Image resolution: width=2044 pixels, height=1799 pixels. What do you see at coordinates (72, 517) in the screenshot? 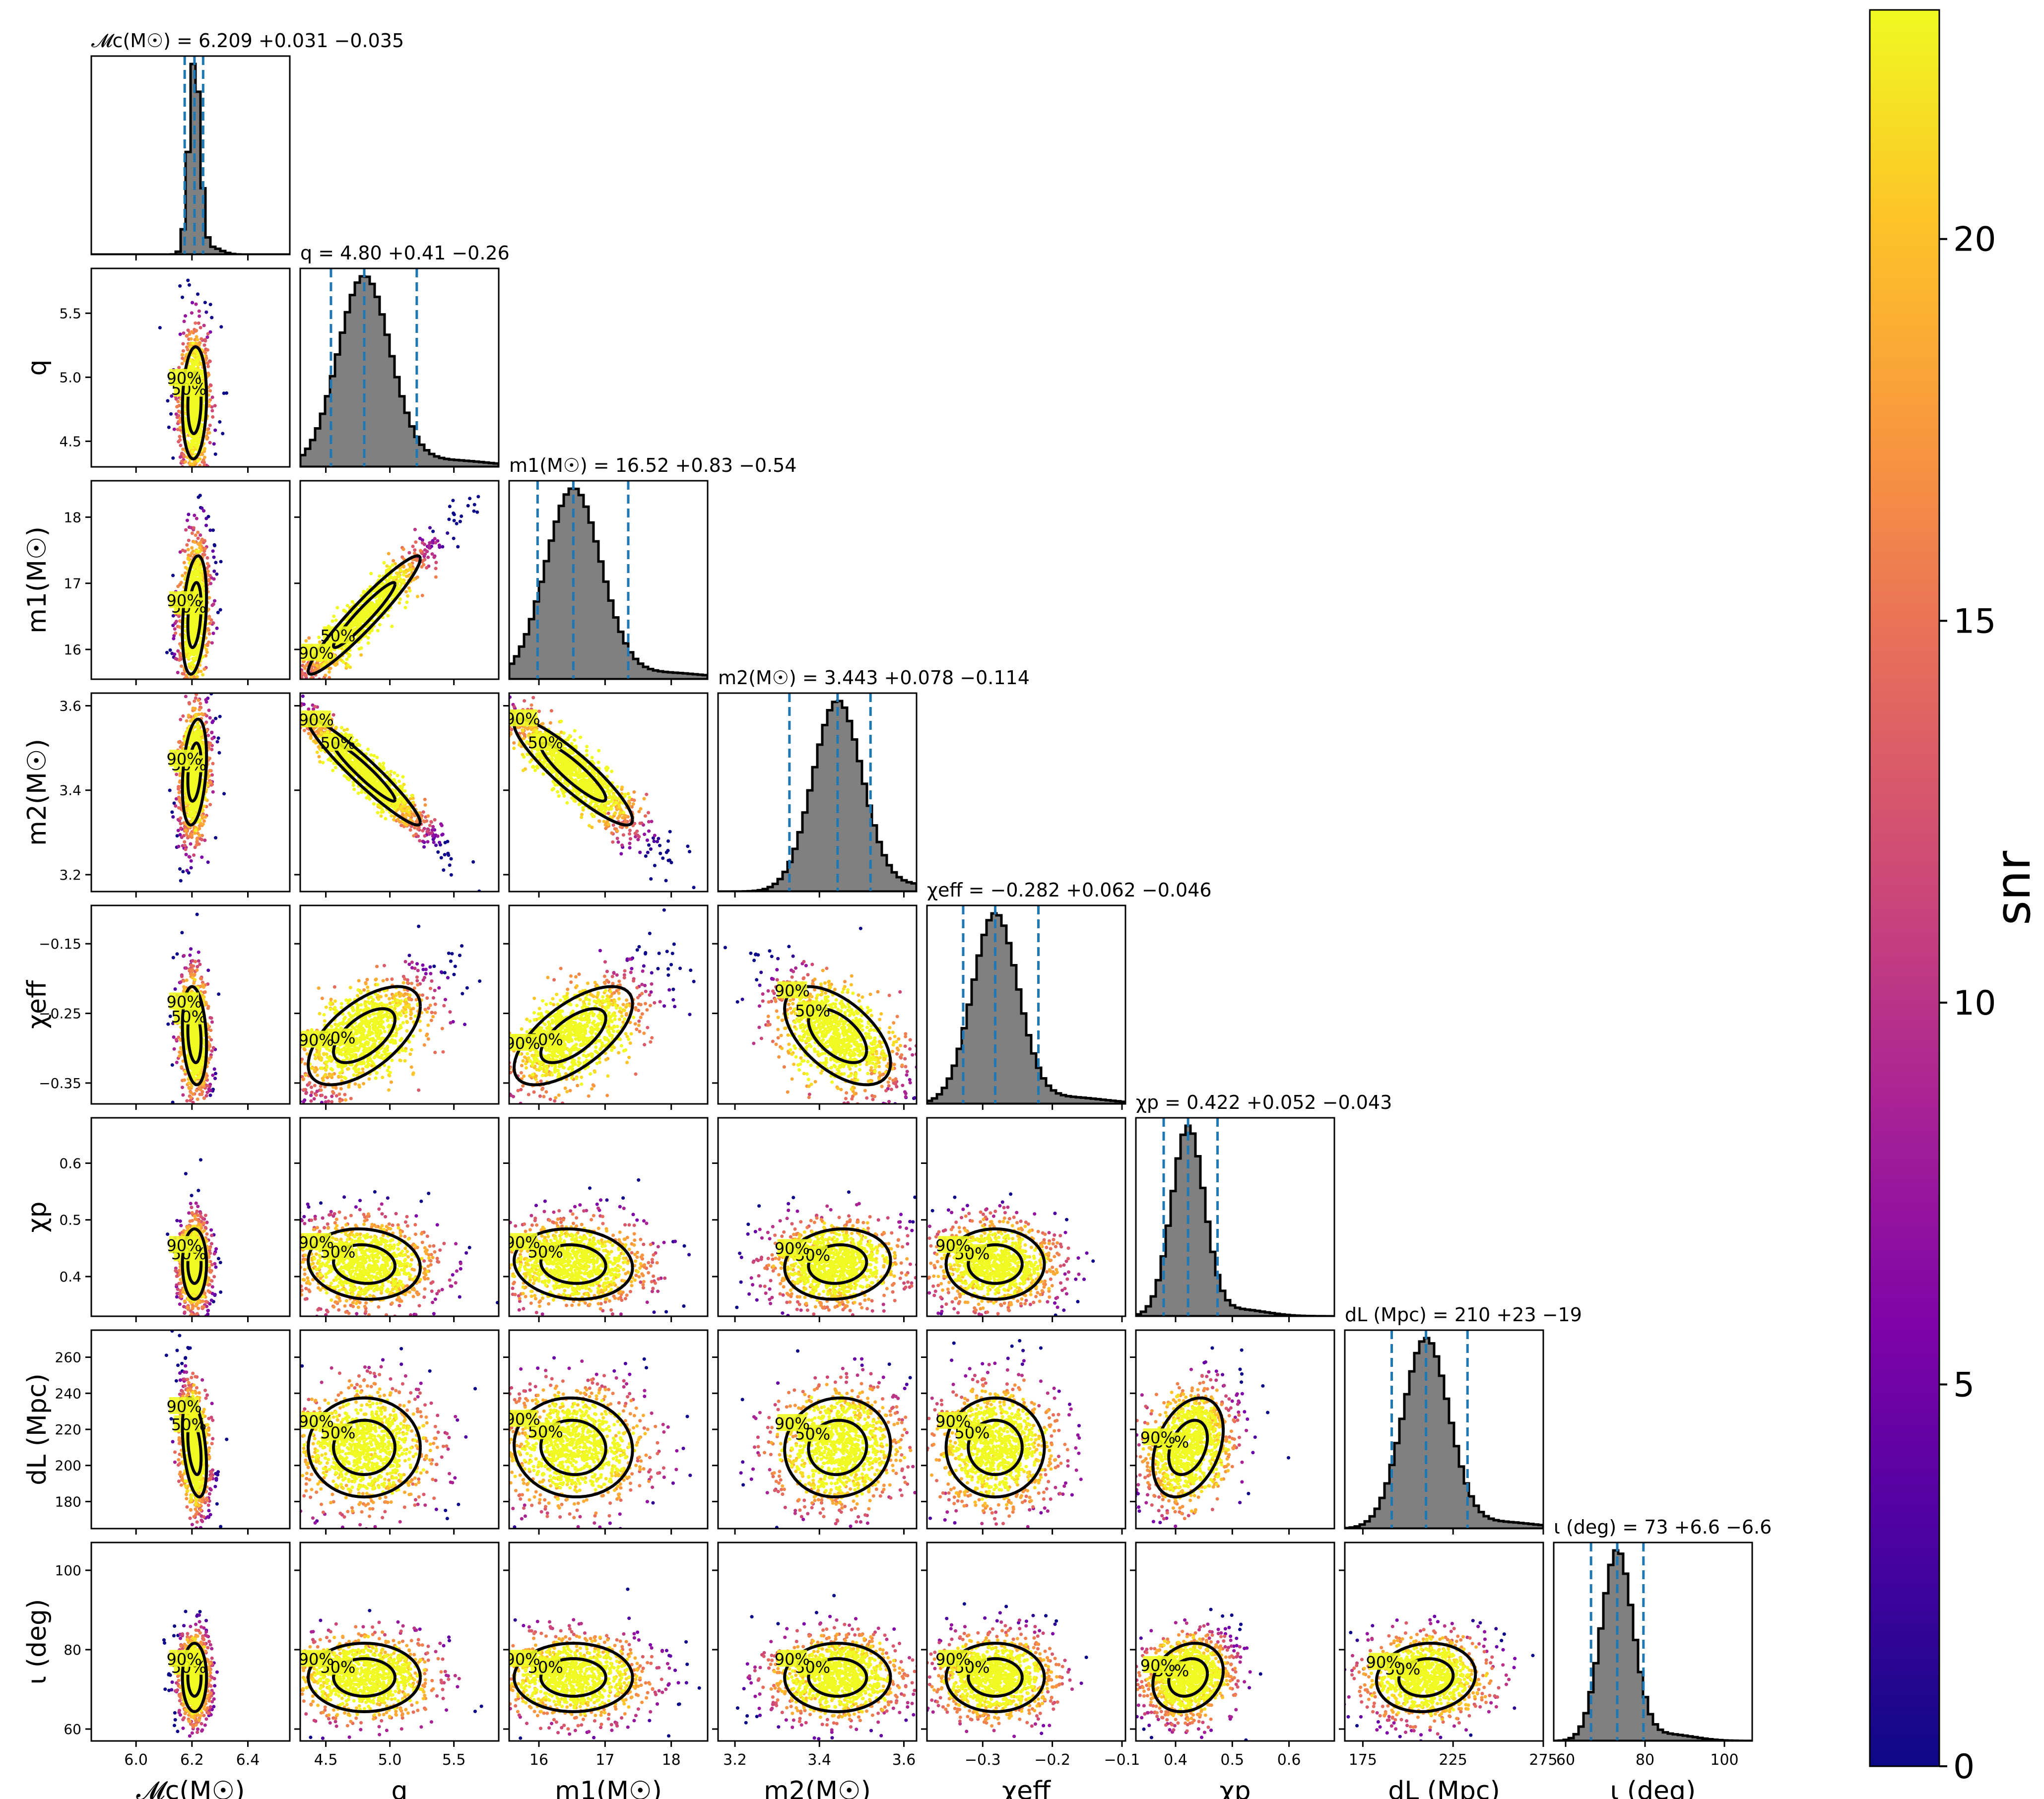
I see `y-tick-label: 18` at bounding box center [72, 517].